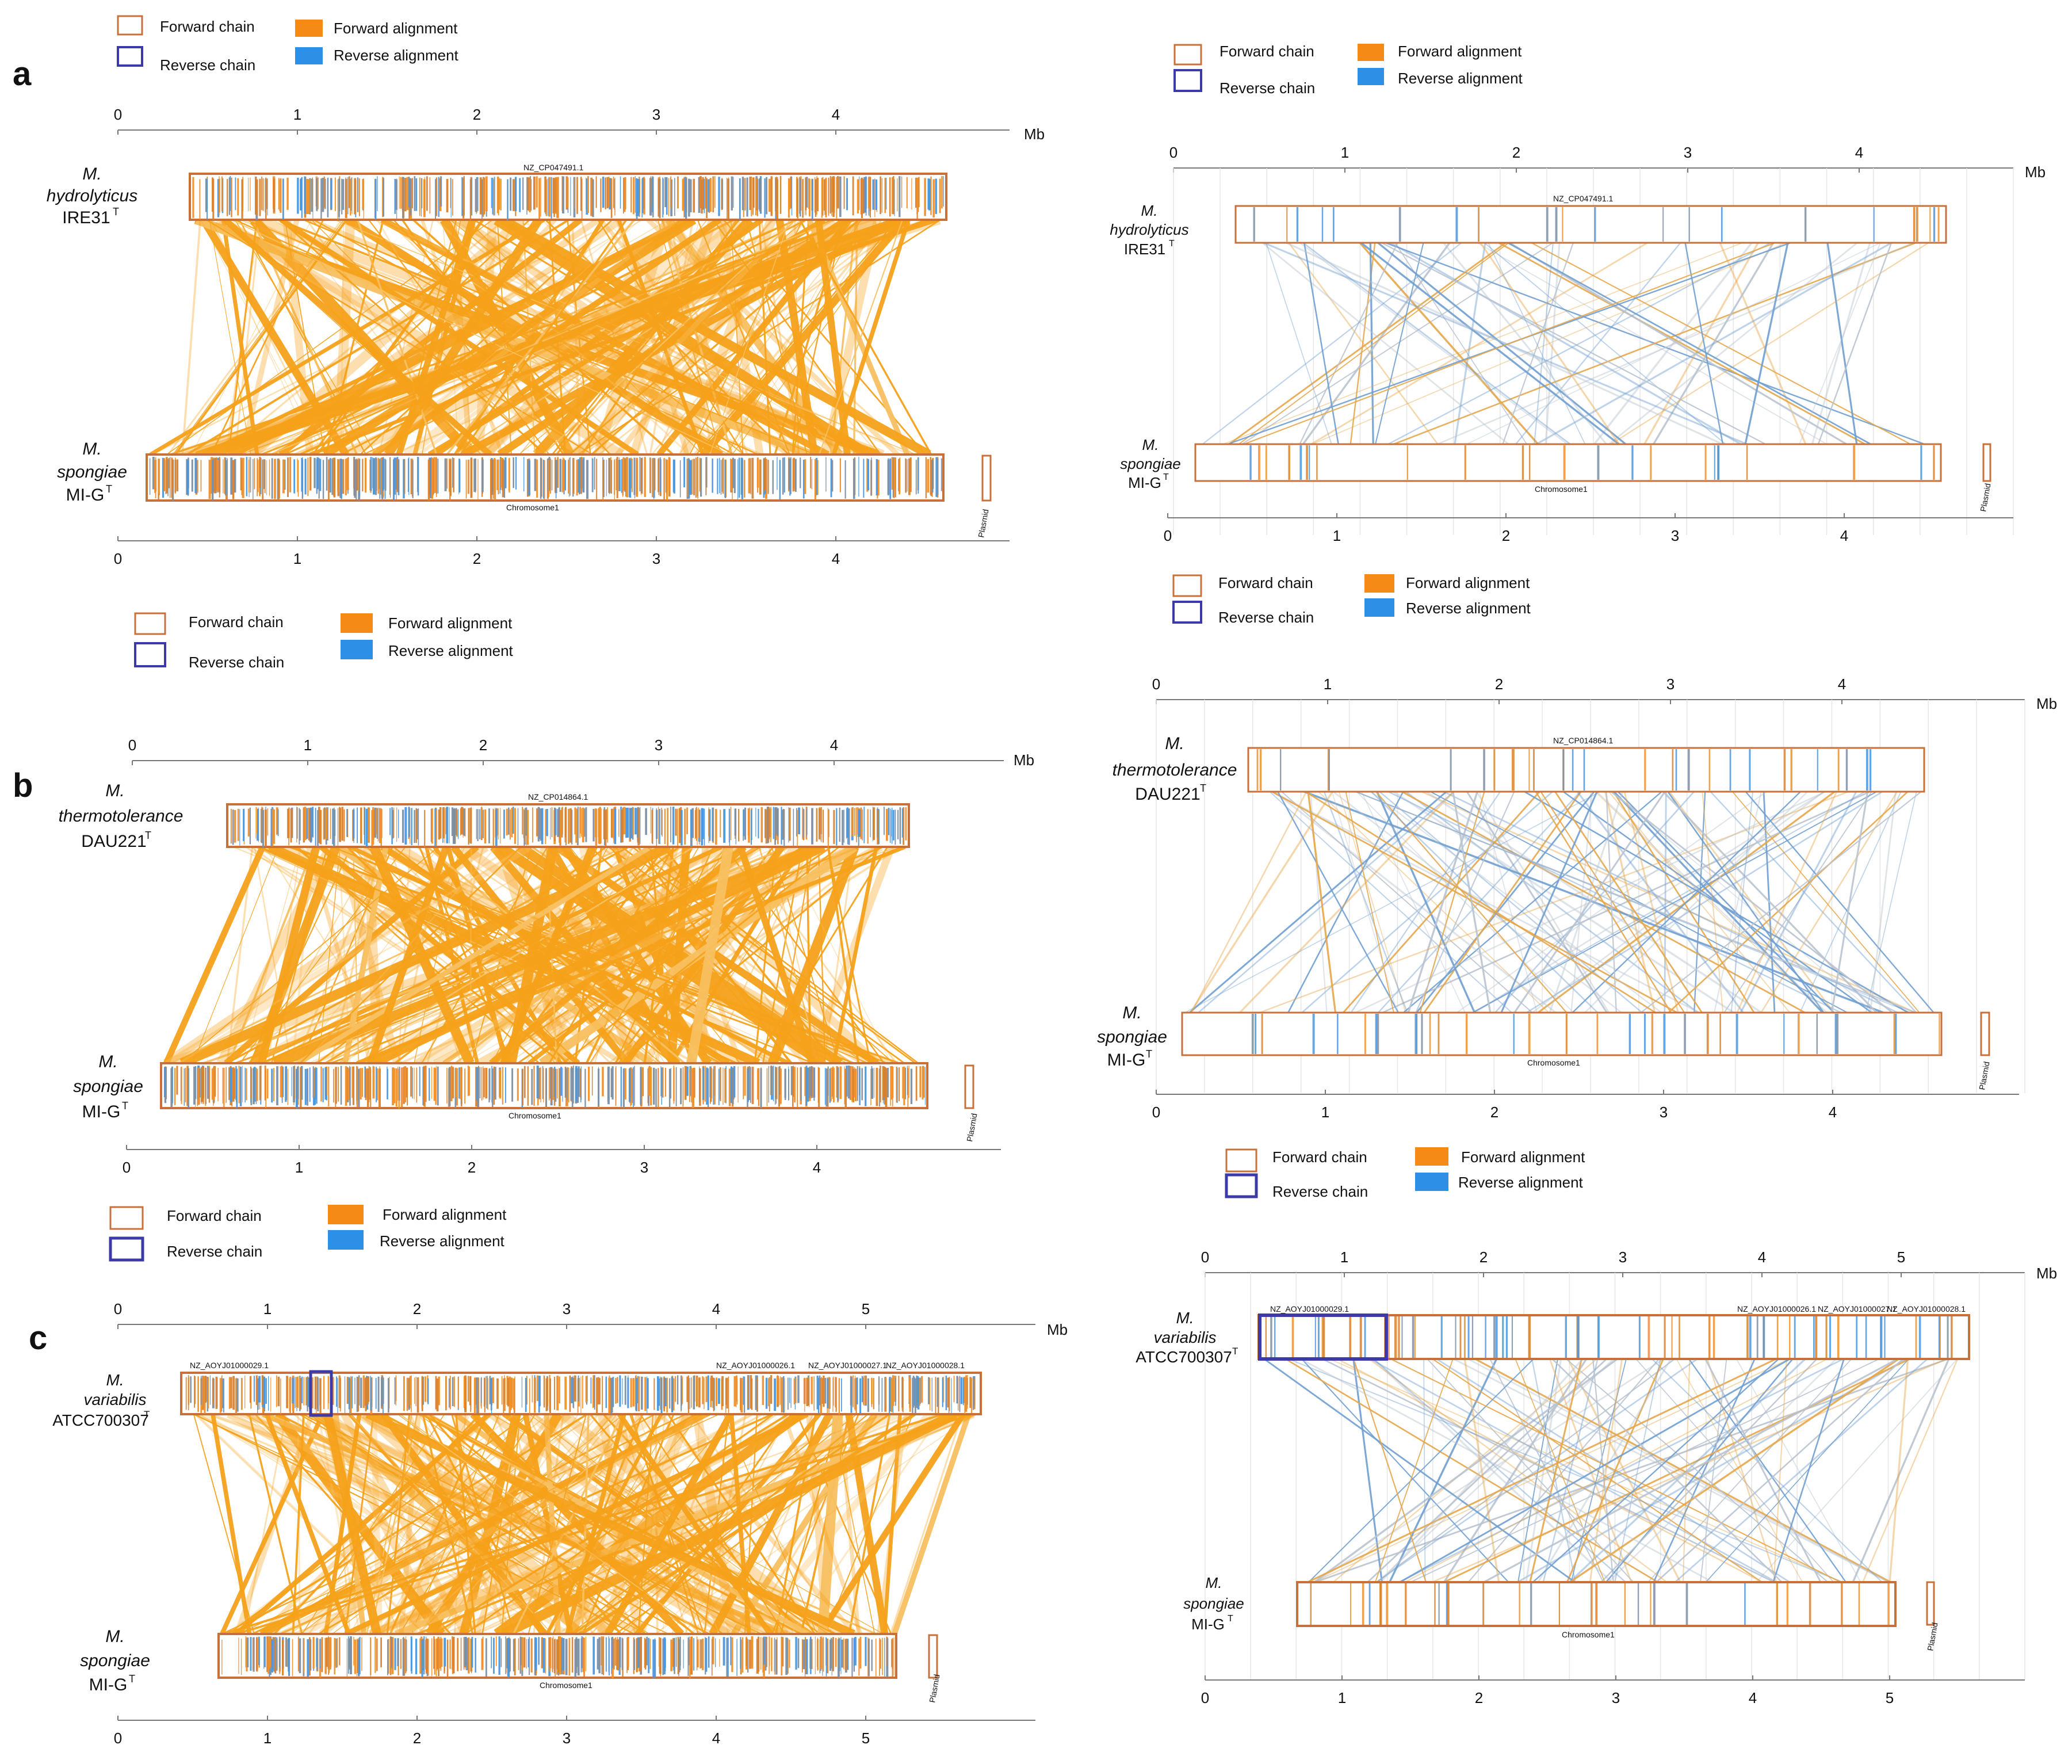  What do you see at coordinates (1833, 1112) in the screenshot?
I see `axis-tick-label: 4` at bounding box center [1833, 1112].